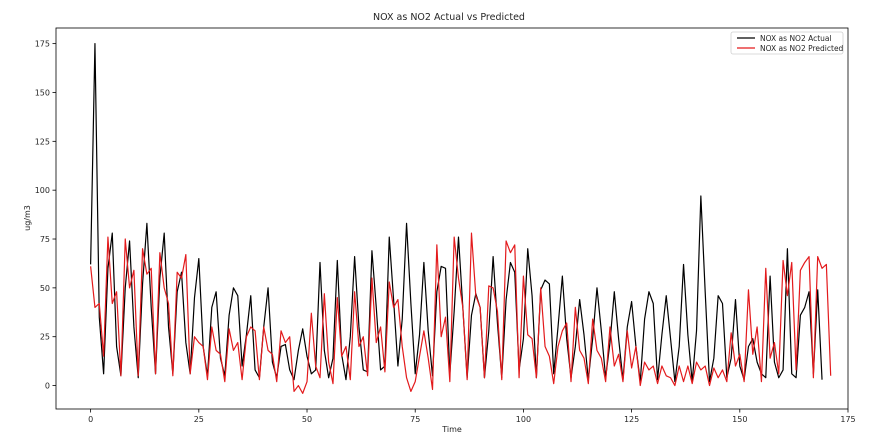  I want to click on legend-label-predicted: NOX as NO2 Predicted, so click(802, 48).